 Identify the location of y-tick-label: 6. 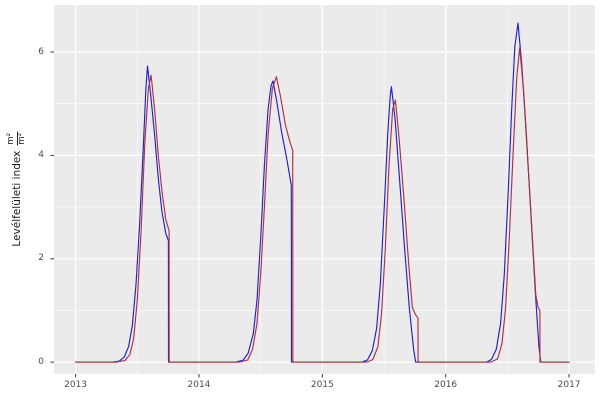
(41, 51).